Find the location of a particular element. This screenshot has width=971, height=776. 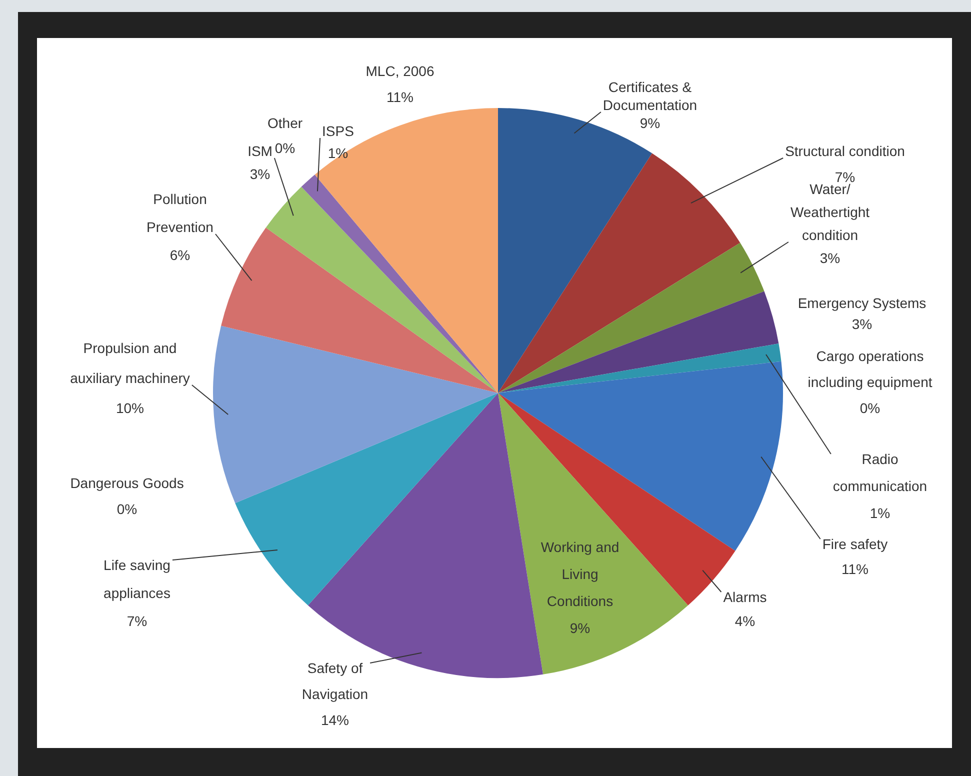

data-label: 7% is located at coordinates (137, 620).